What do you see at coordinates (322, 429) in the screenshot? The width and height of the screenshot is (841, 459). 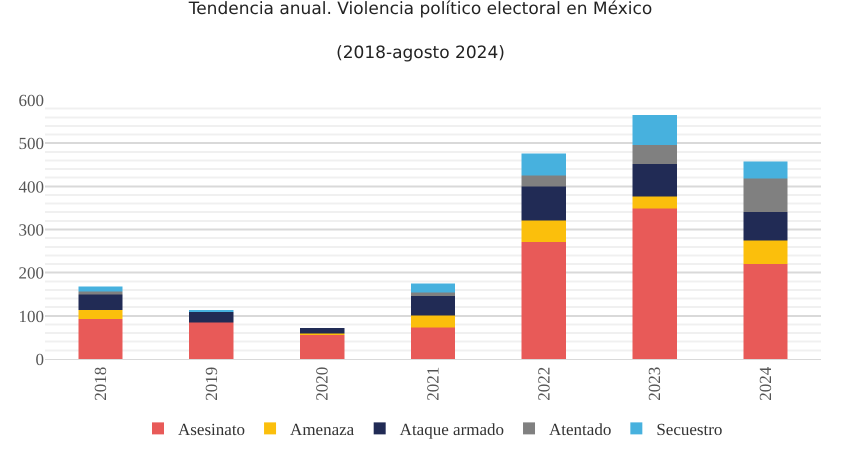 I see `legend-label: Amenaza` at bounding box center [322, 429].